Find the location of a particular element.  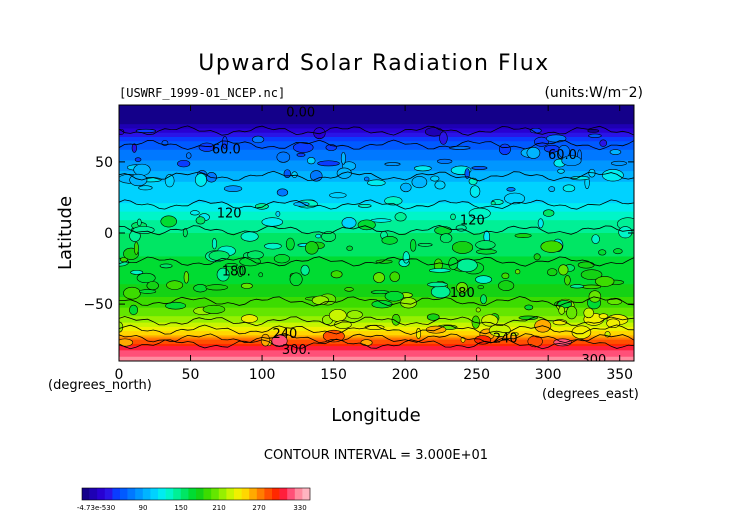

y-tick-label: 0 is located at coordinates (108, 234).